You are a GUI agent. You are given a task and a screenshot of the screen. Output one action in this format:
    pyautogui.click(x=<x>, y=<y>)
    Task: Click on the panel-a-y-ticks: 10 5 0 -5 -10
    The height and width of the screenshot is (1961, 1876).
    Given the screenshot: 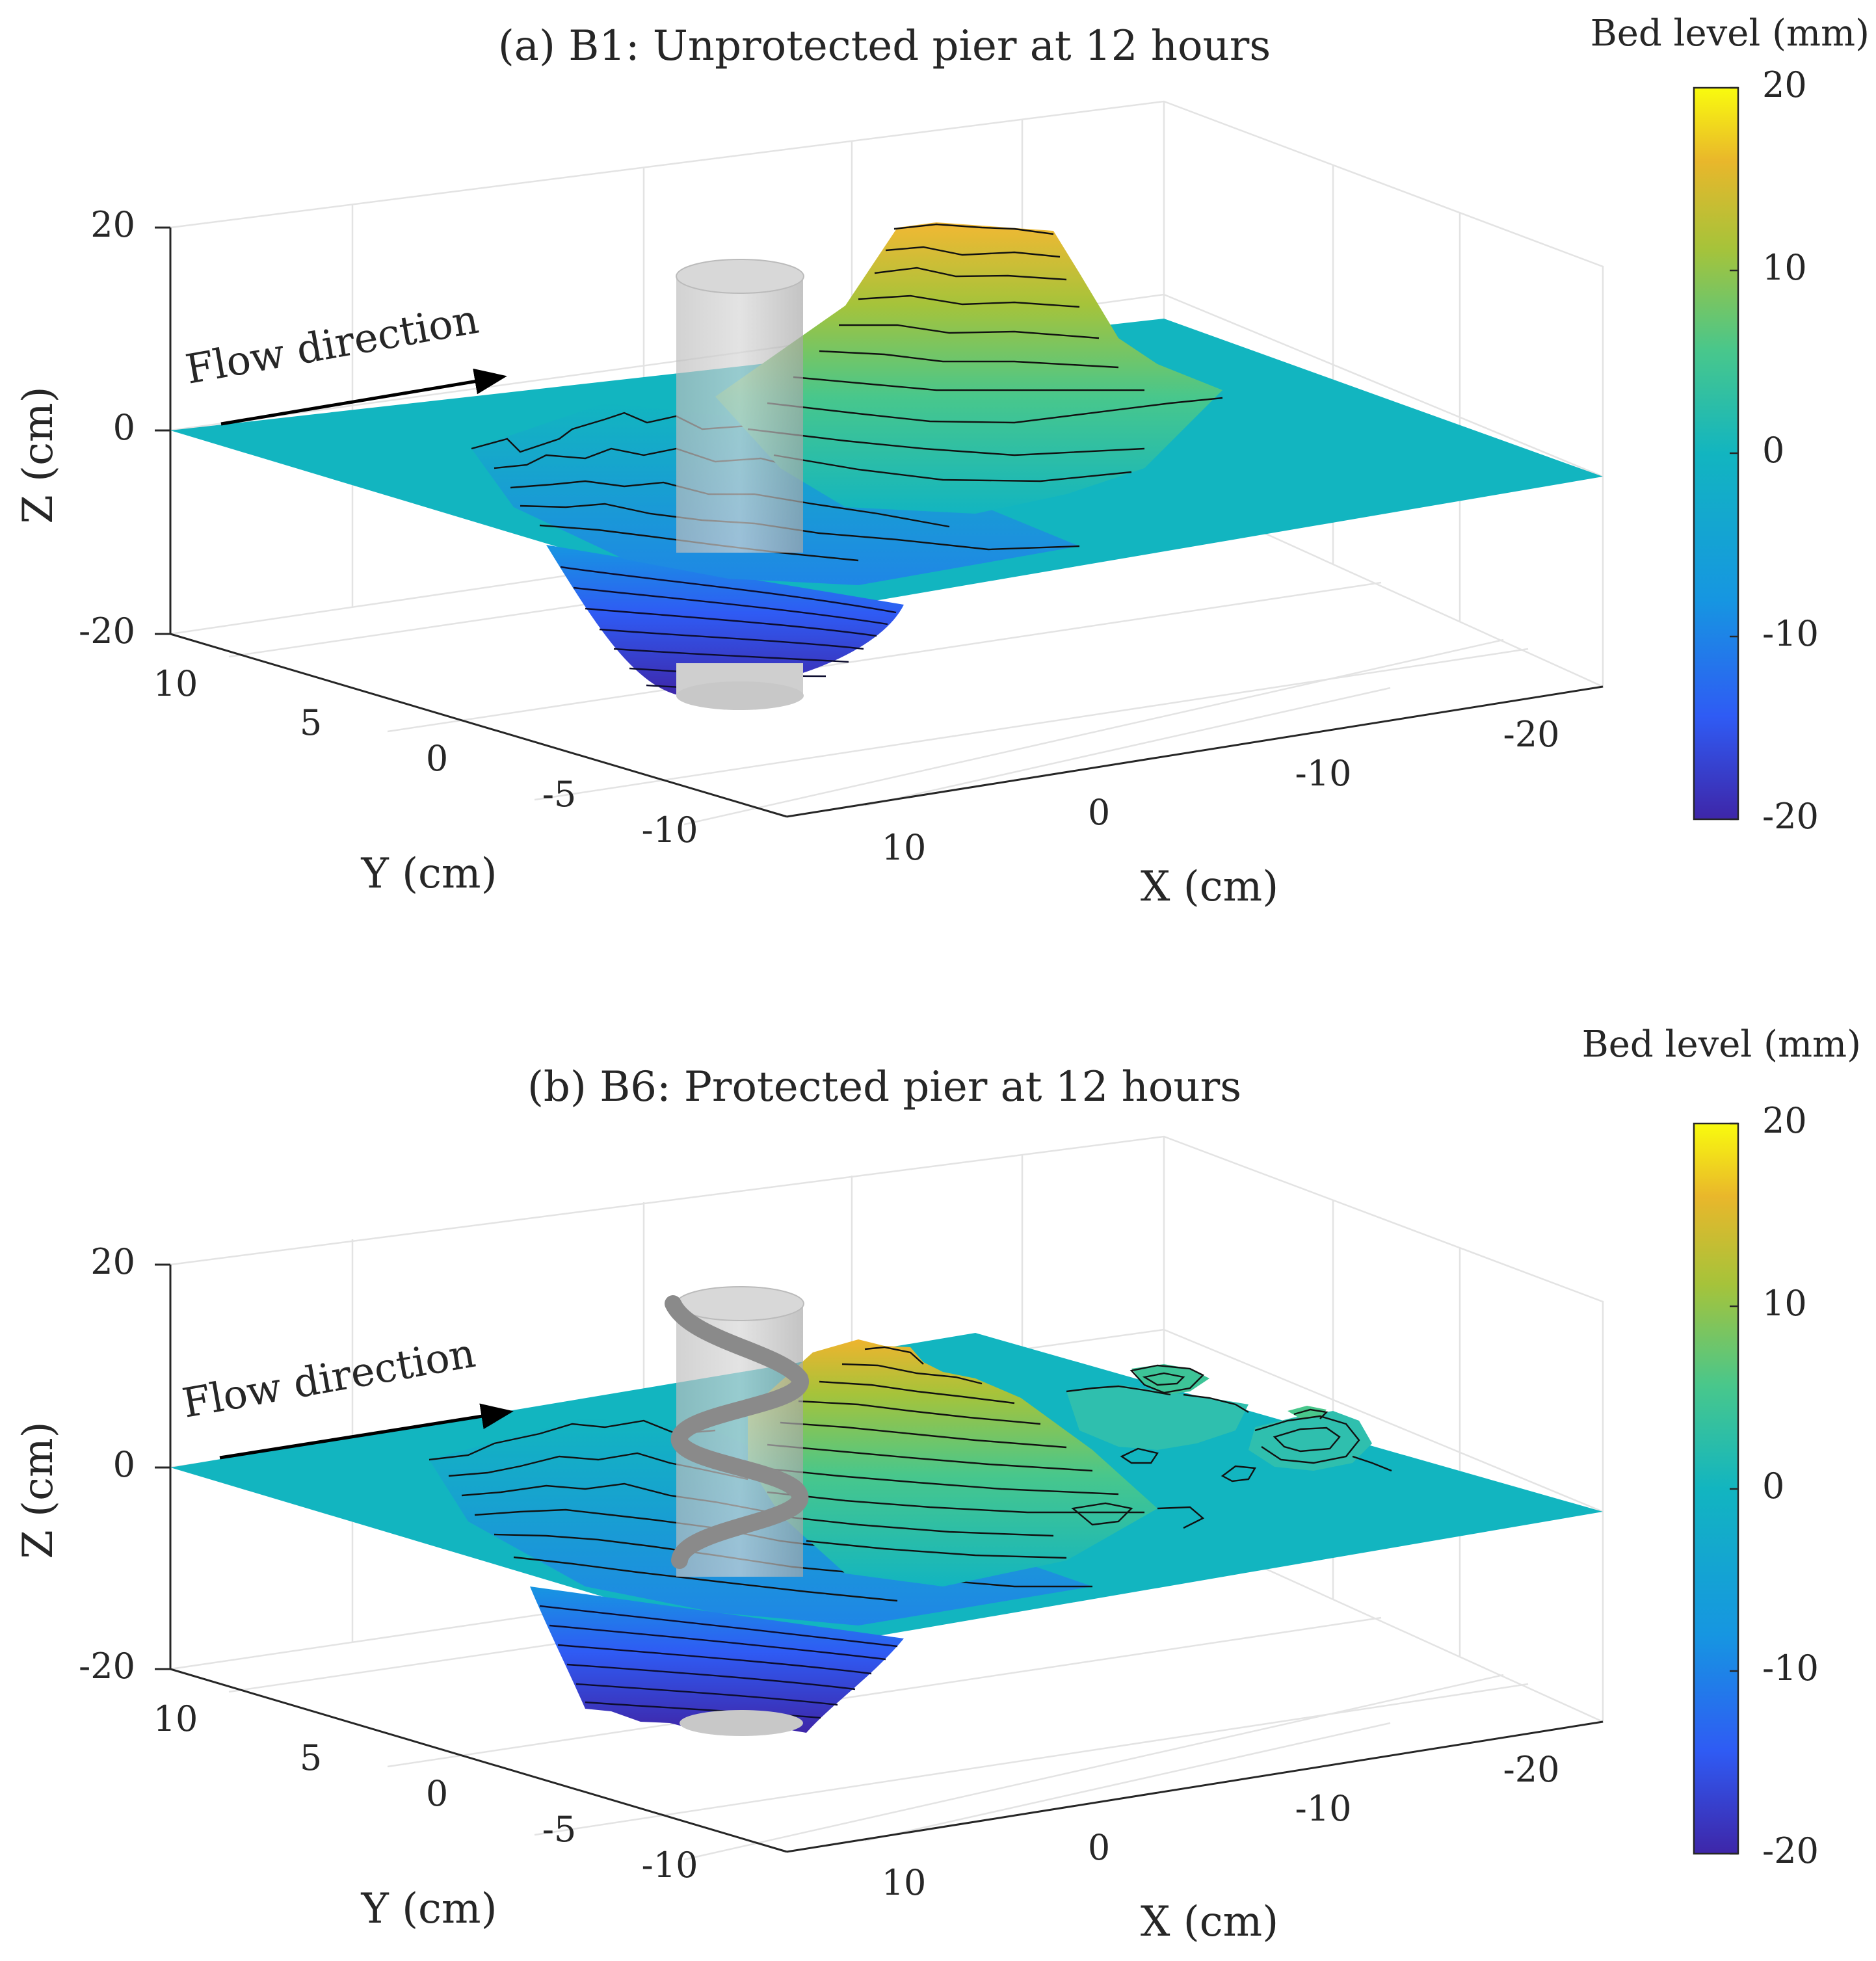 What is the action you would take?
    pyautogui.click(x=426, y=756)
    